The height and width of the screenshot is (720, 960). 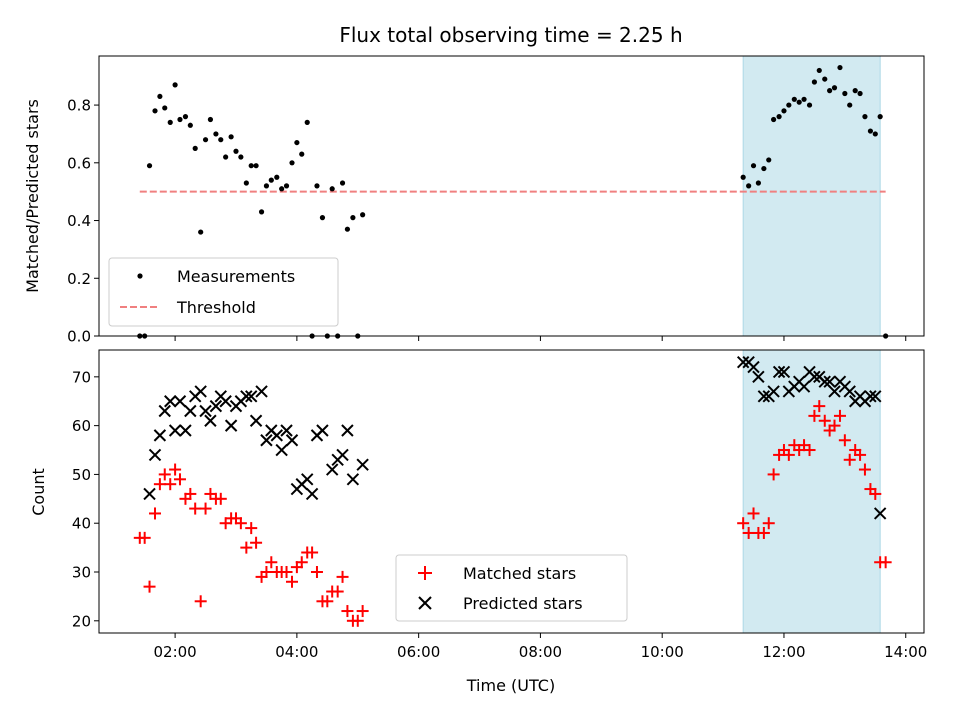 I want to click on top-legend-box, so click(x=223, y=292).